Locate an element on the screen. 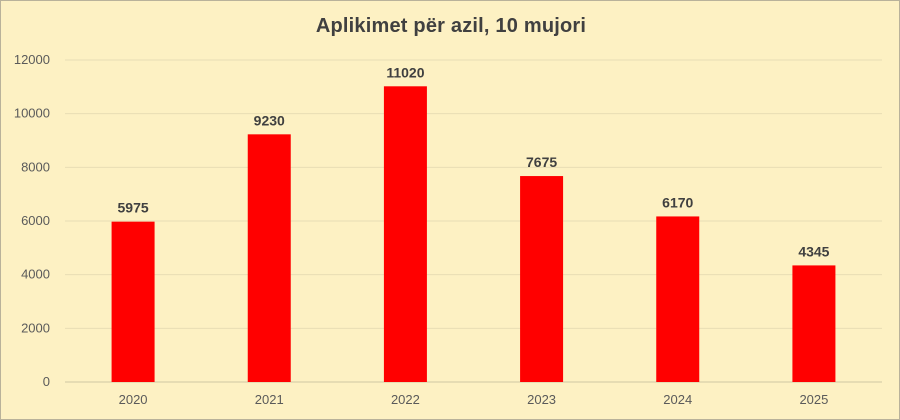  y-tick-label: 8000 is located at coordinates (35, 166).